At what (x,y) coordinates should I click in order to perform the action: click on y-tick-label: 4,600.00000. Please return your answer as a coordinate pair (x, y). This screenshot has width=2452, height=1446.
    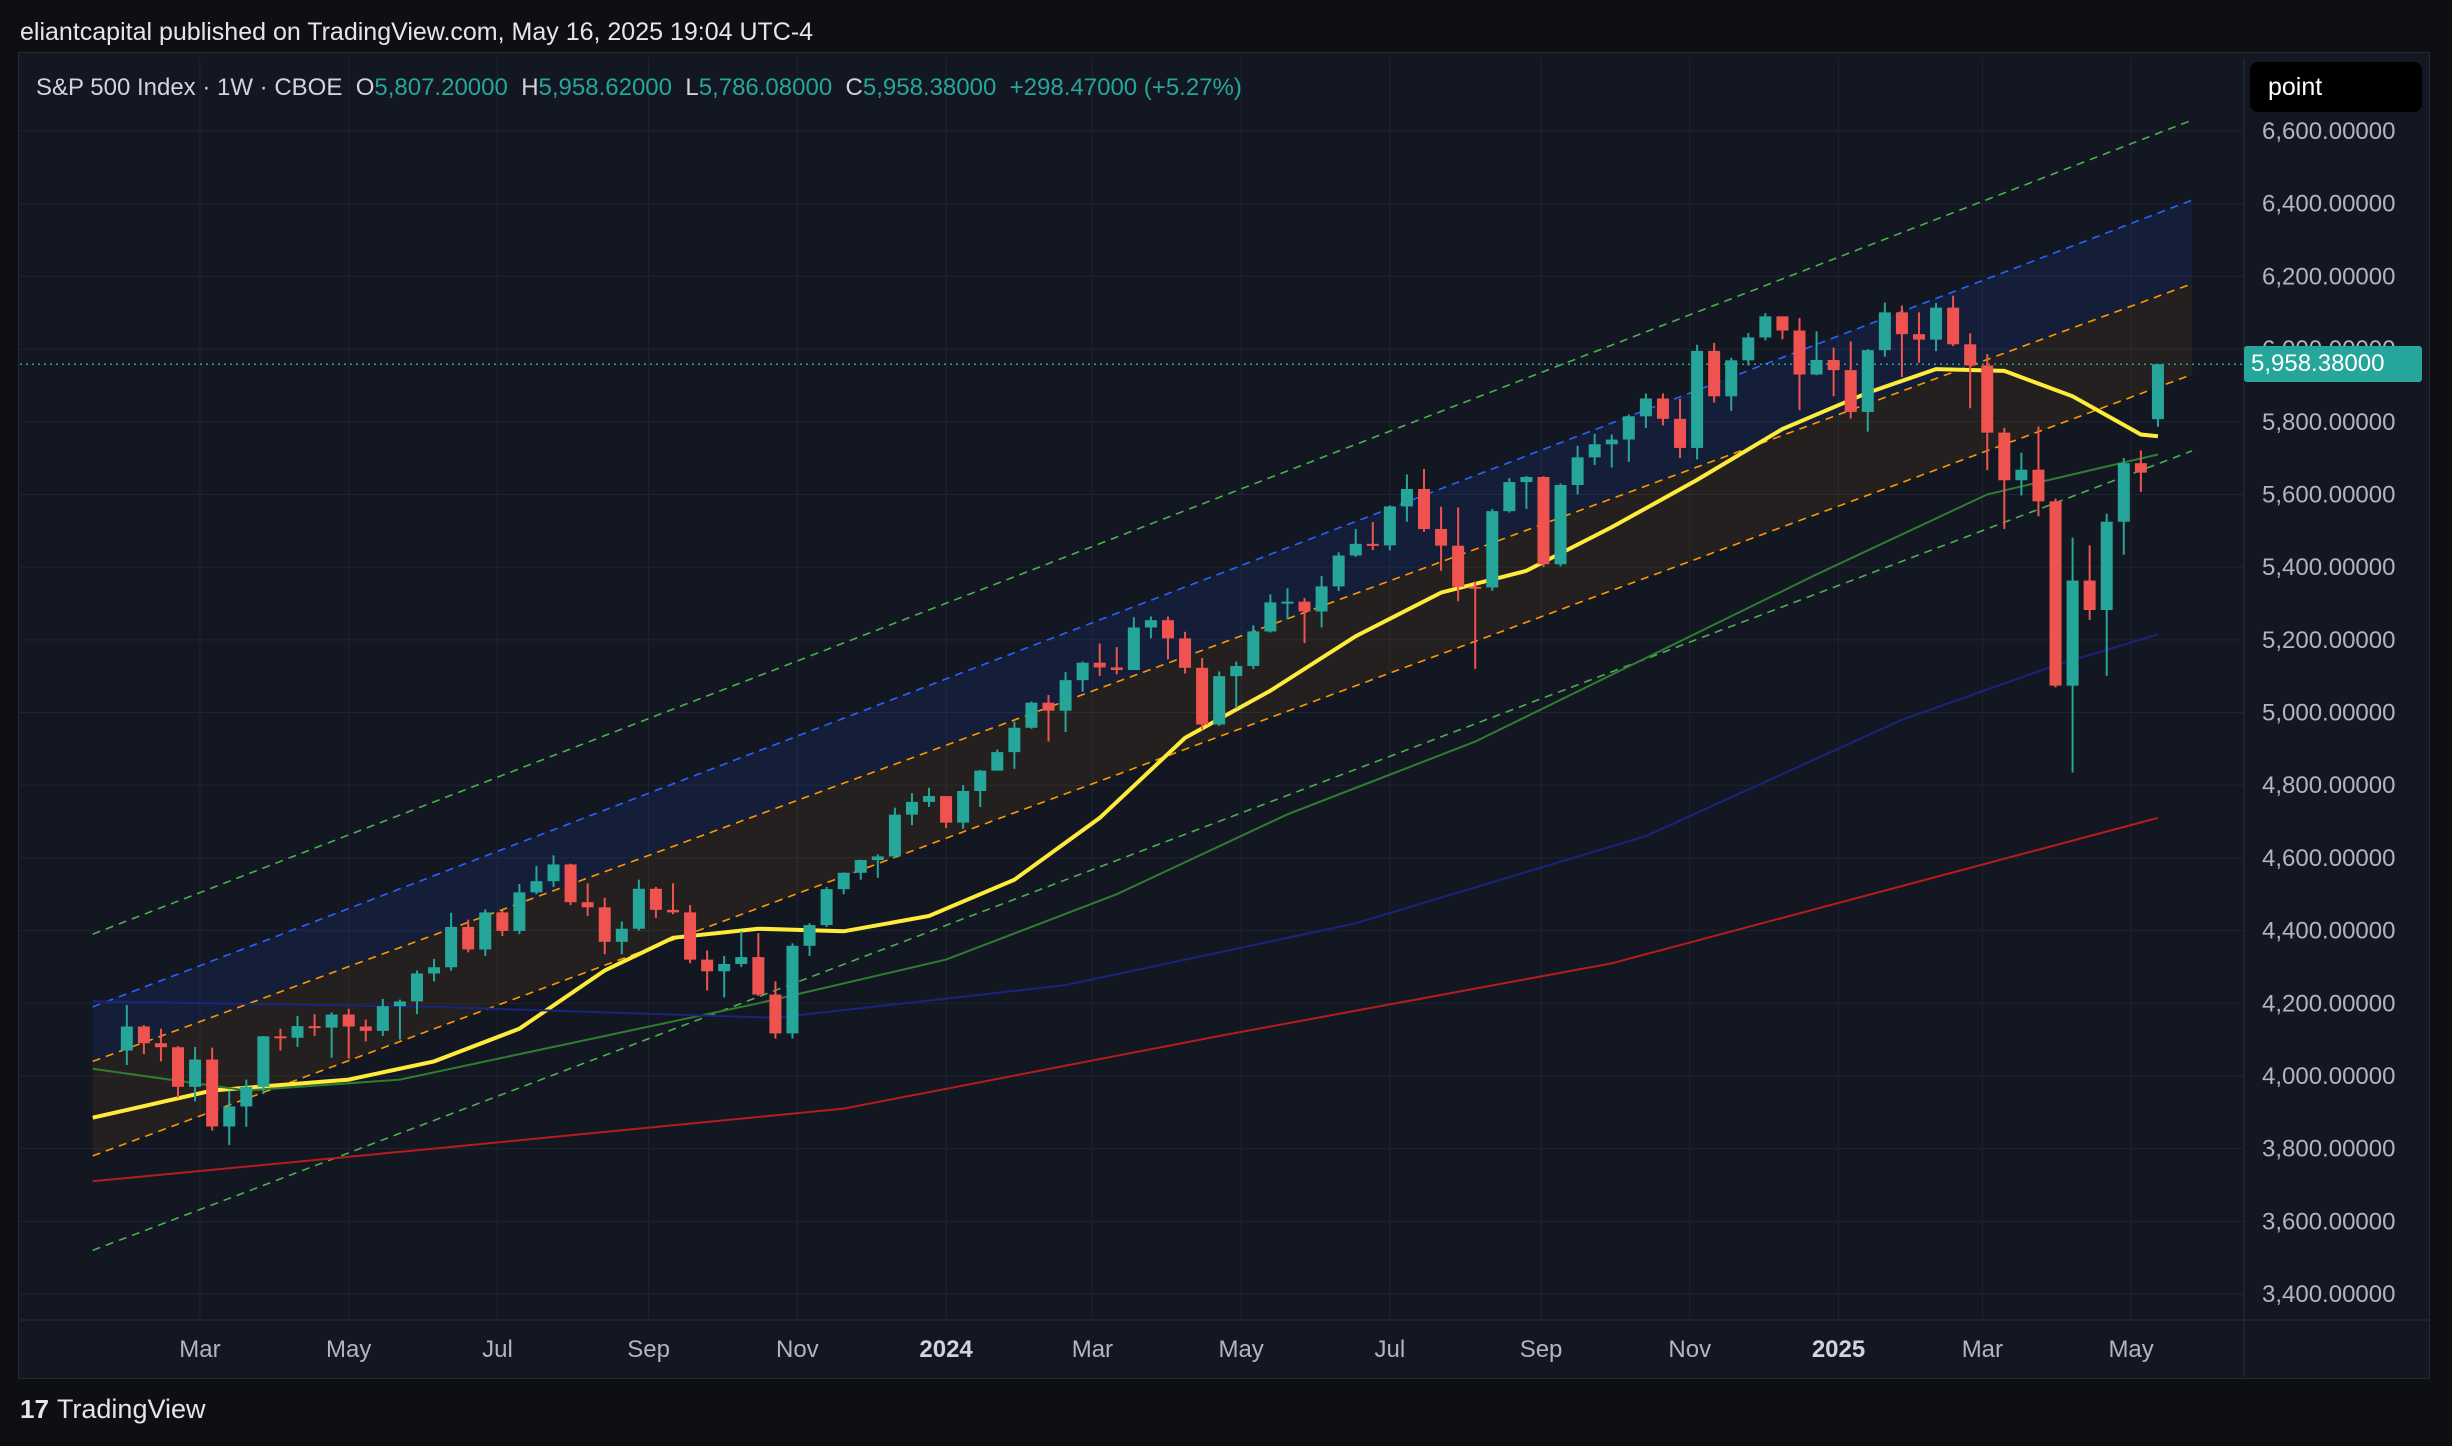
    Looking at the image, I should click on (2328, 858).